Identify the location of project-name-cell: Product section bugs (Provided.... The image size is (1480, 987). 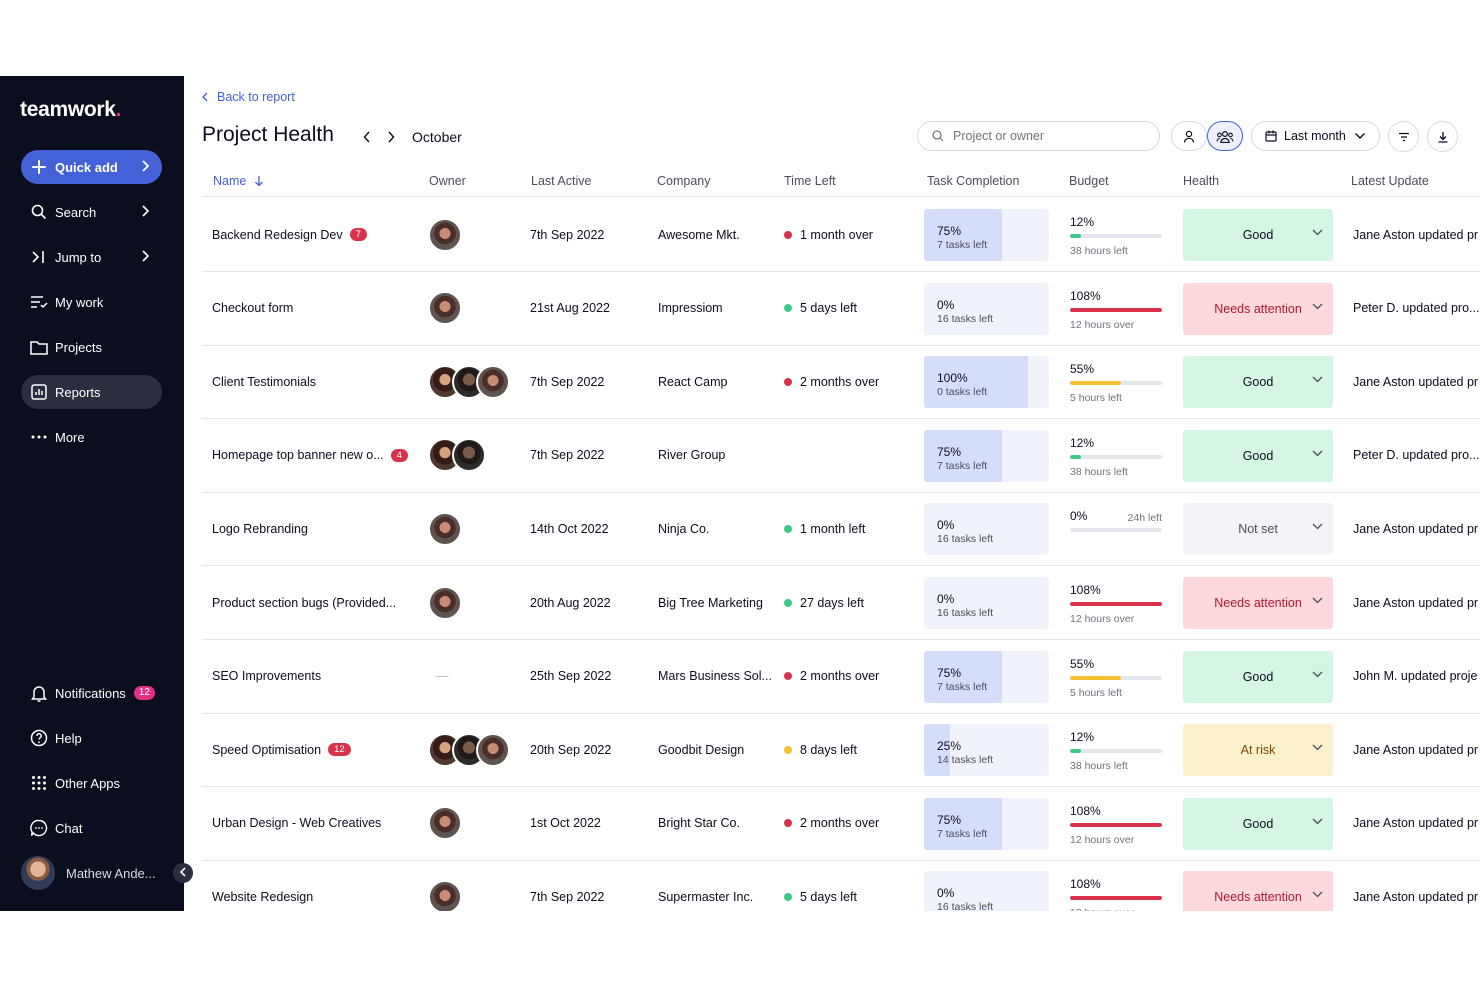
(304, 602).